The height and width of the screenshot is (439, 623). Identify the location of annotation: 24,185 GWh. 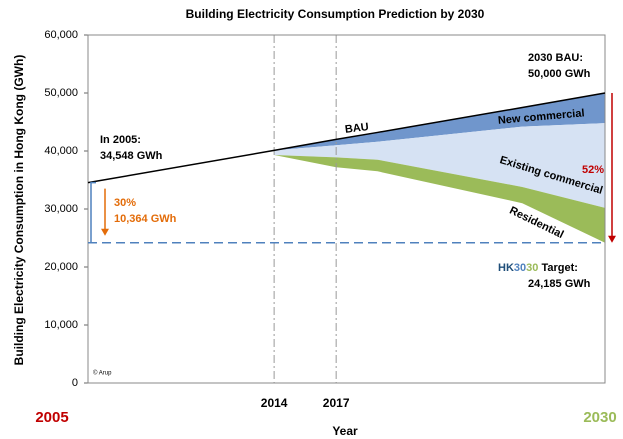
(559, 284).